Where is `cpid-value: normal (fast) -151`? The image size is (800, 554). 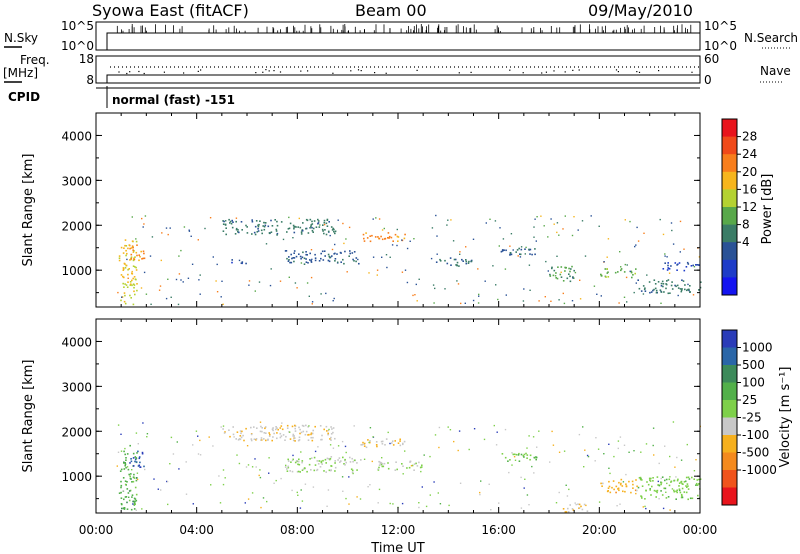 cpid-value: normal (fast) -151 is located at coordinates (173, 100).